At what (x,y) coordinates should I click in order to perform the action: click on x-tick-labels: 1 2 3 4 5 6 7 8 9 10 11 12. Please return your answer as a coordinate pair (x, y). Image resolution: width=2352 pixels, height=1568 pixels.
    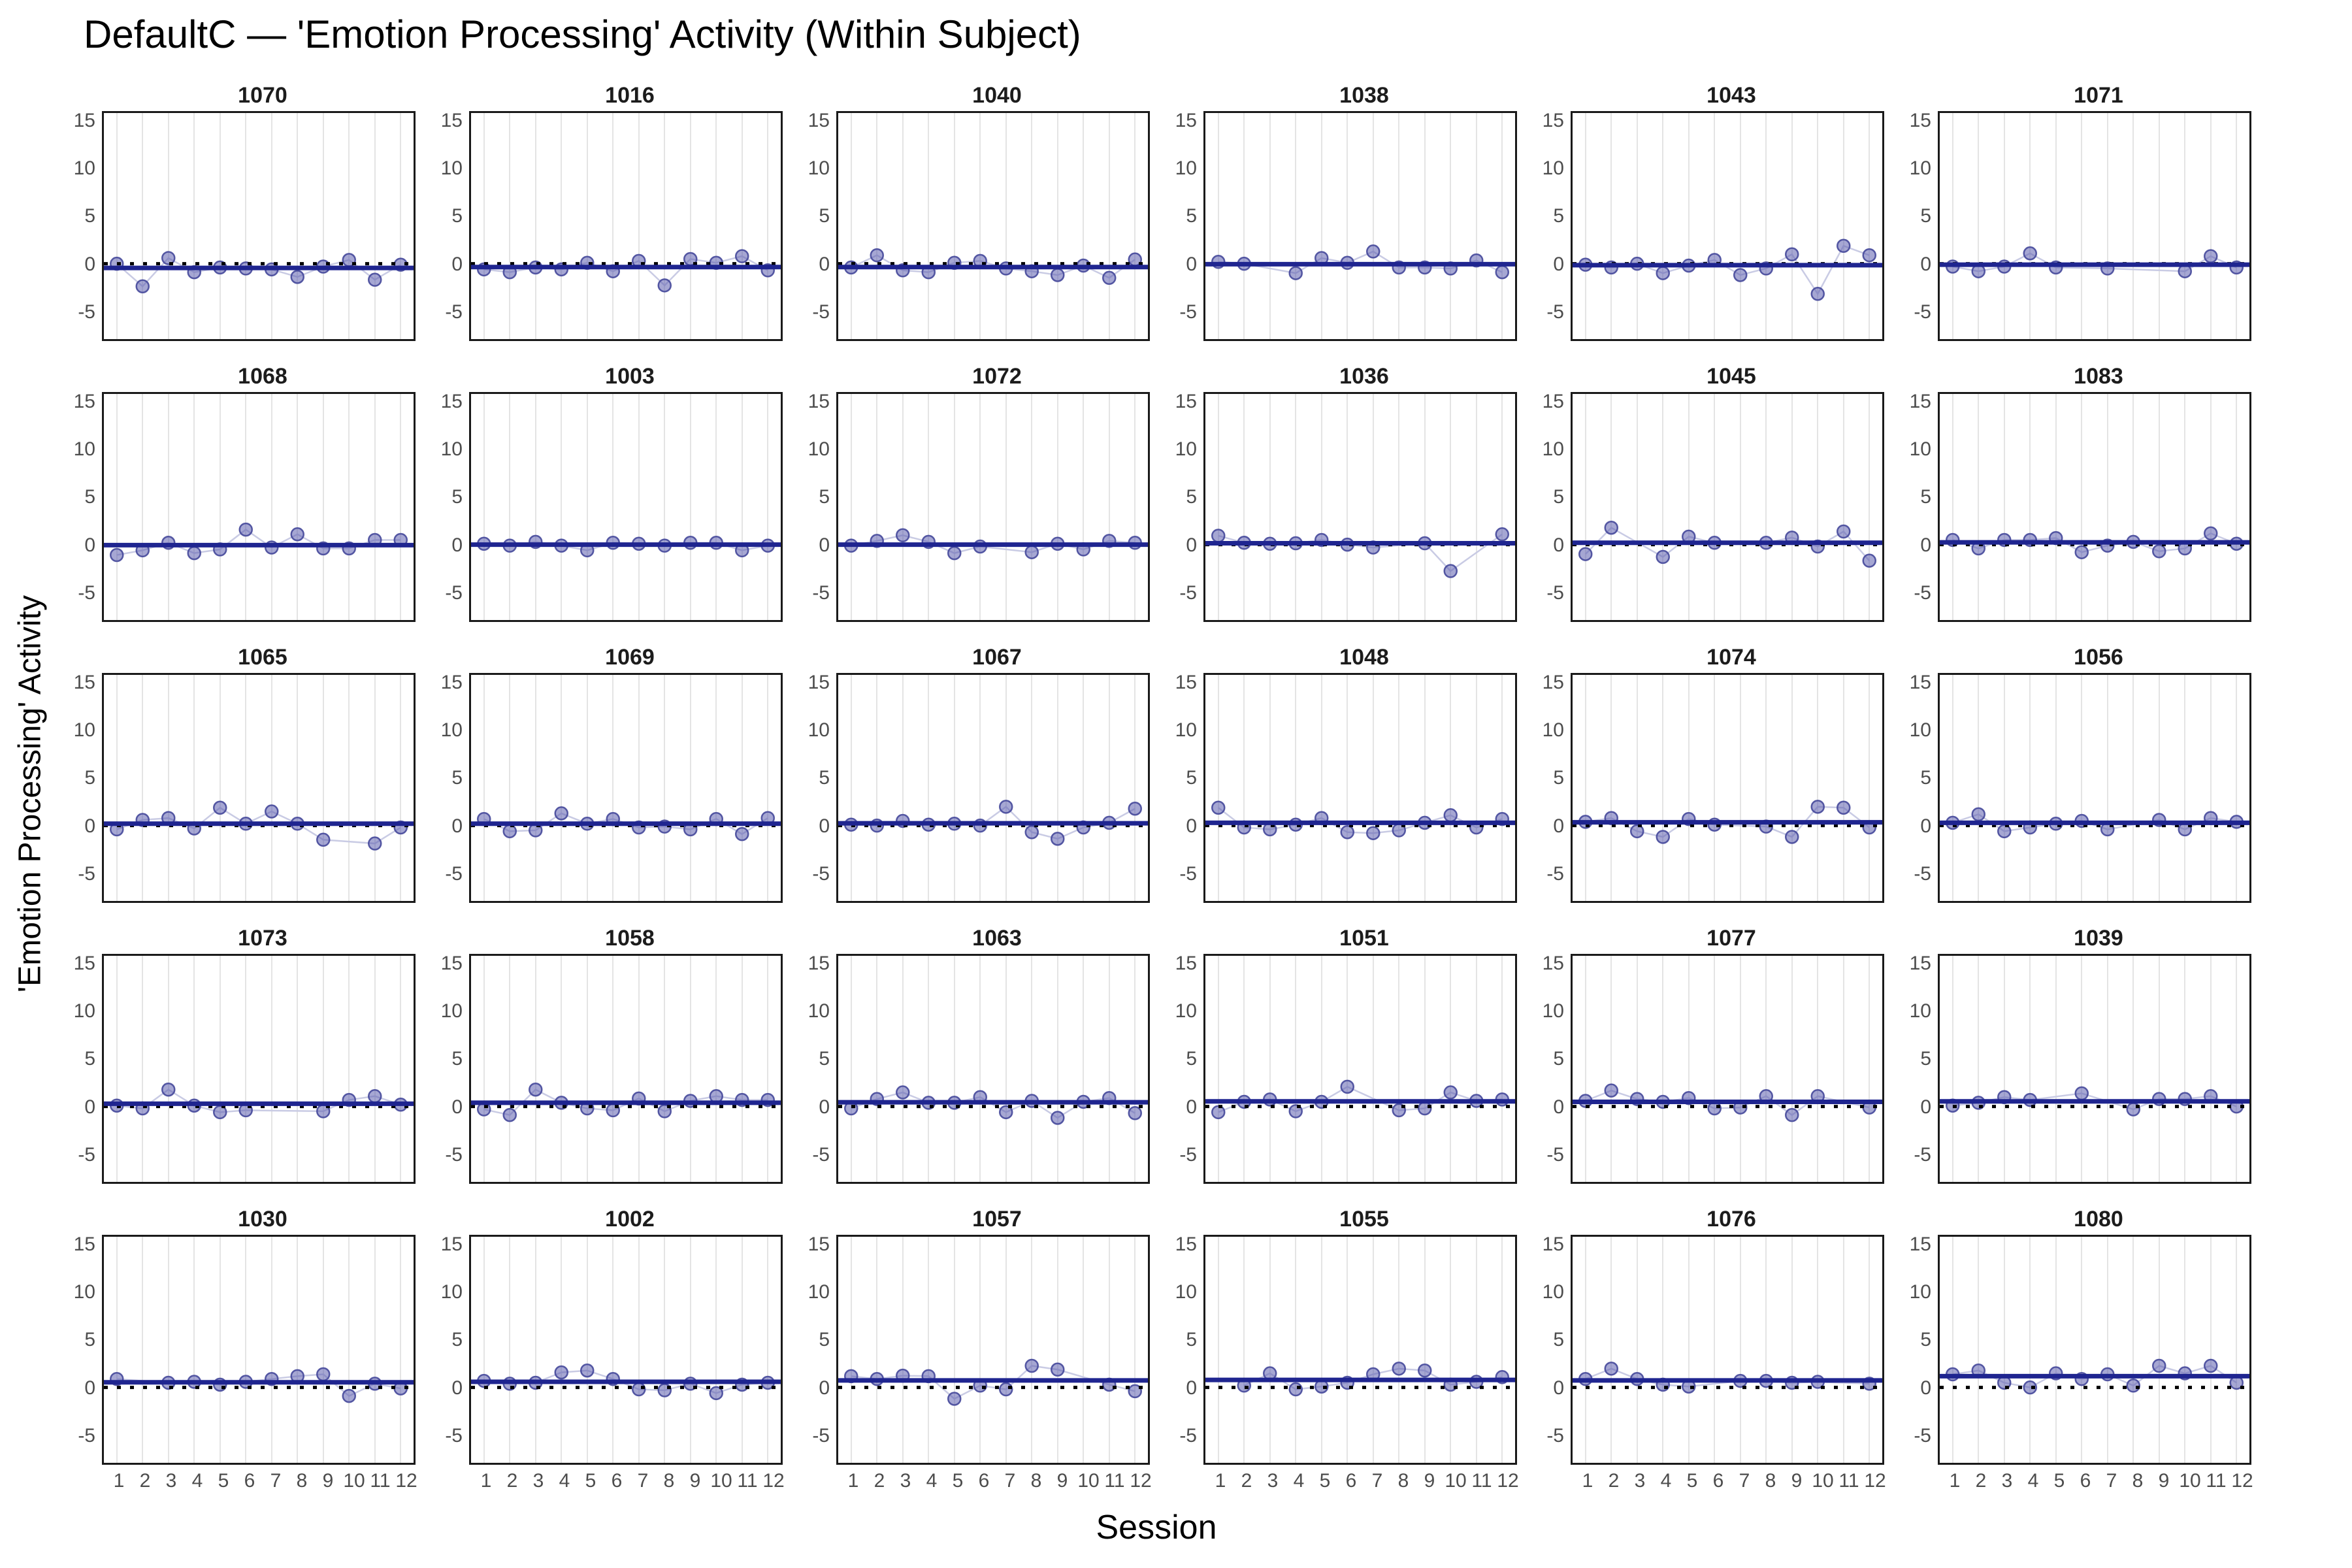
    Looking at the image, I should click on (997, 1480).